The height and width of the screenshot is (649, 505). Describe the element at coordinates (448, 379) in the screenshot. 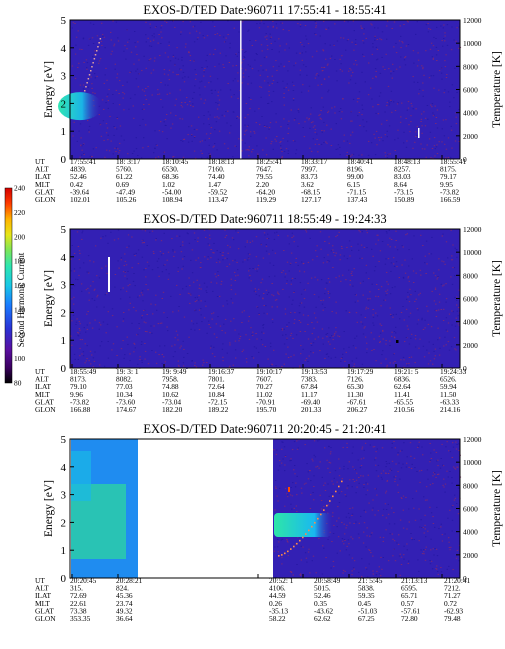

I see `ephemeris-value: 6526.` at that location.